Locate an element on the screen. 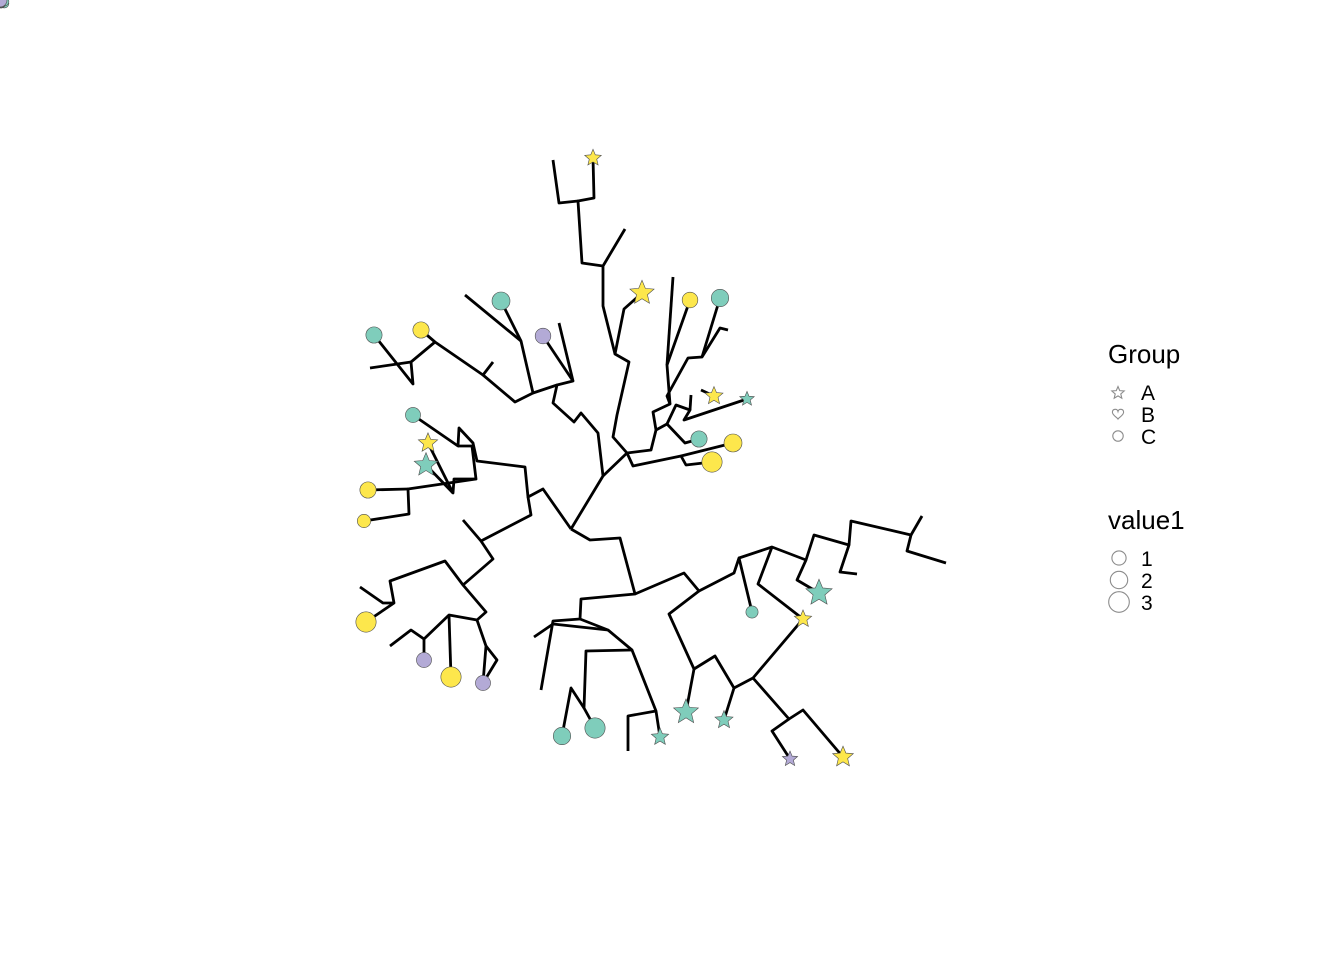  legend-group: Group A B C is located at coordinates (1144, 394).